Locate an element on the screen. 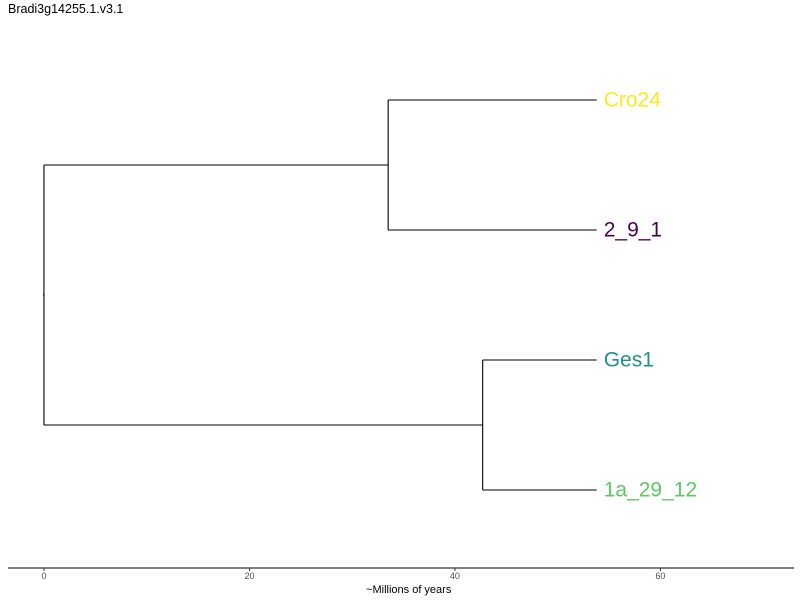 This screenshot has height=600, width=800. x-tick-label-0: 0 is located at coordinates (43, 576).